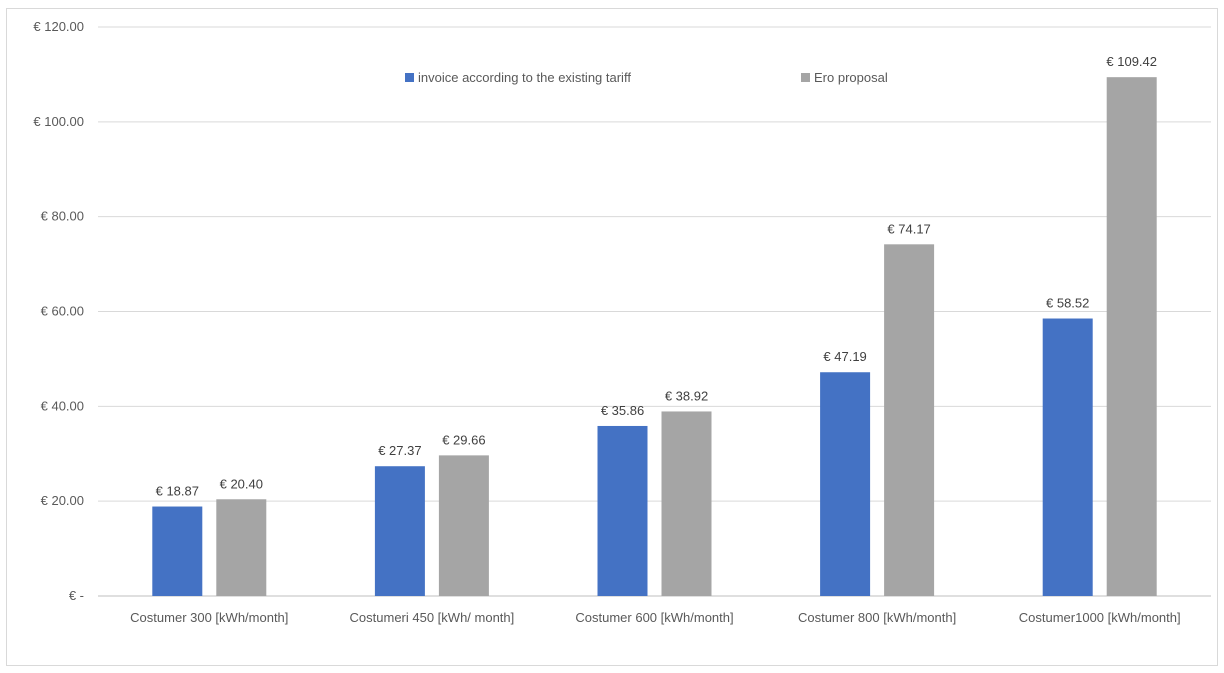 The width and height of the screenshot is (1224, 673). I want to click on data-label: € 27.37, so click(399, 450).